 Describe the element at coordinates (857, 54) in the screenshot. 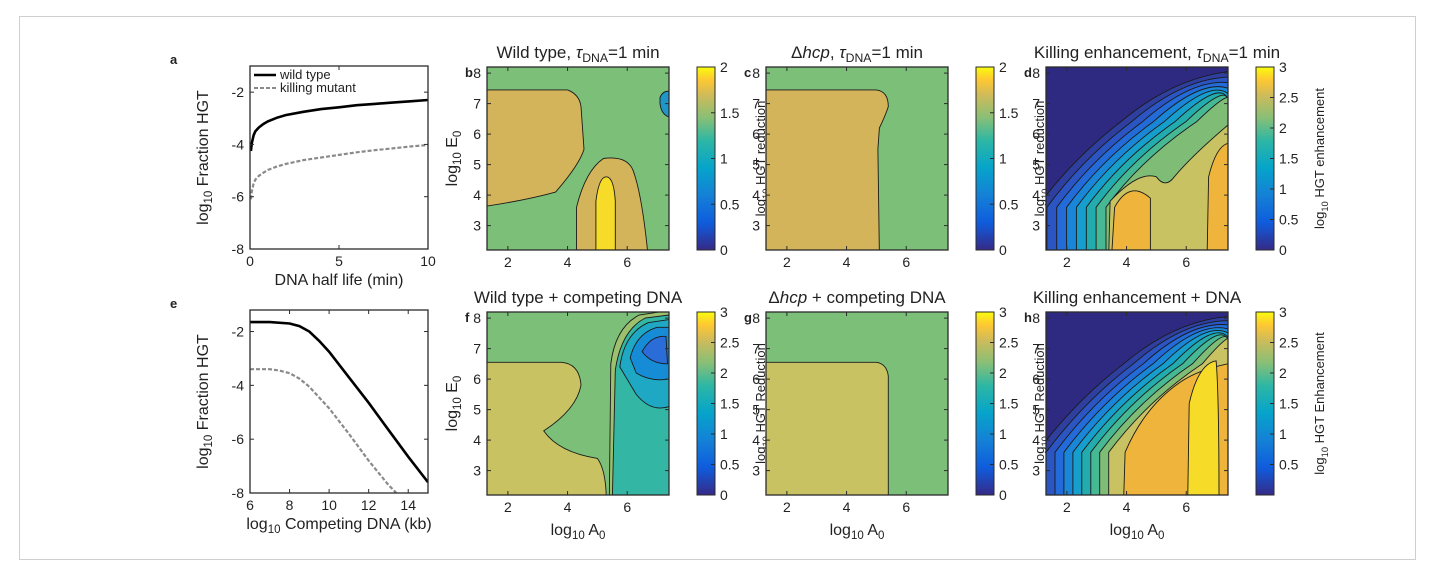

I see `panel-title: Δhcp, τDNA=1 min` at that location.